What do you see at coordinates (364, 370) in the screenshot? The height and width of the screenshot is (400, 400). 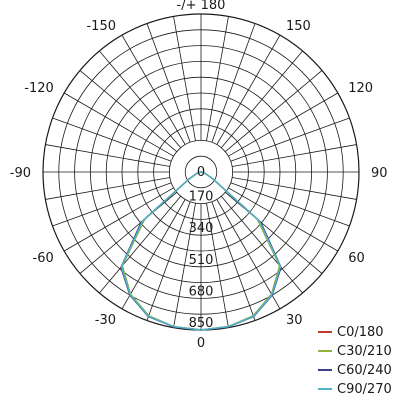 I see `legend-label: C60/240` at bounding box center [364, 370].